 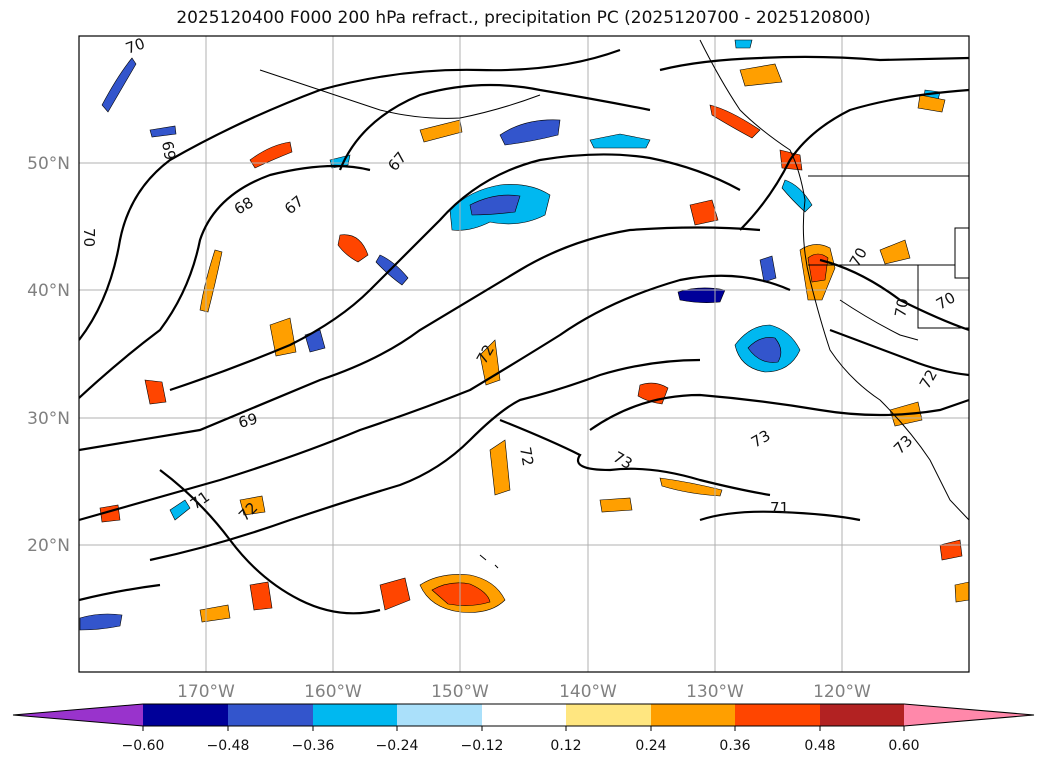 I want to click on lat-label-30n: 30°N, so click(x=48, y=419).